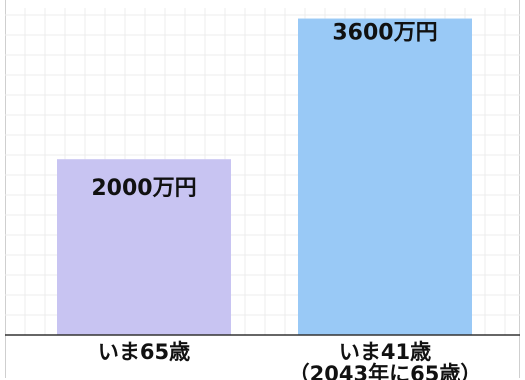  I want to click on bar-value-label: 3600万円, so click(384, 33).